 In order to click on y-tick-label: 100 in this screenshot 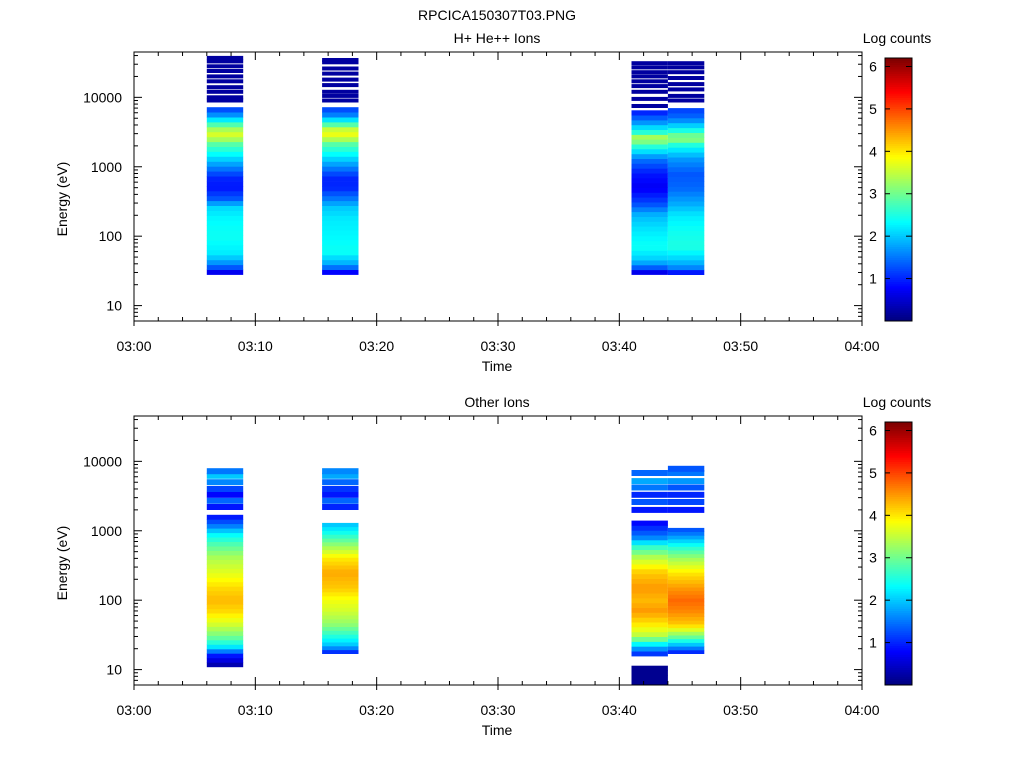, I will do `click(111, 600)`.